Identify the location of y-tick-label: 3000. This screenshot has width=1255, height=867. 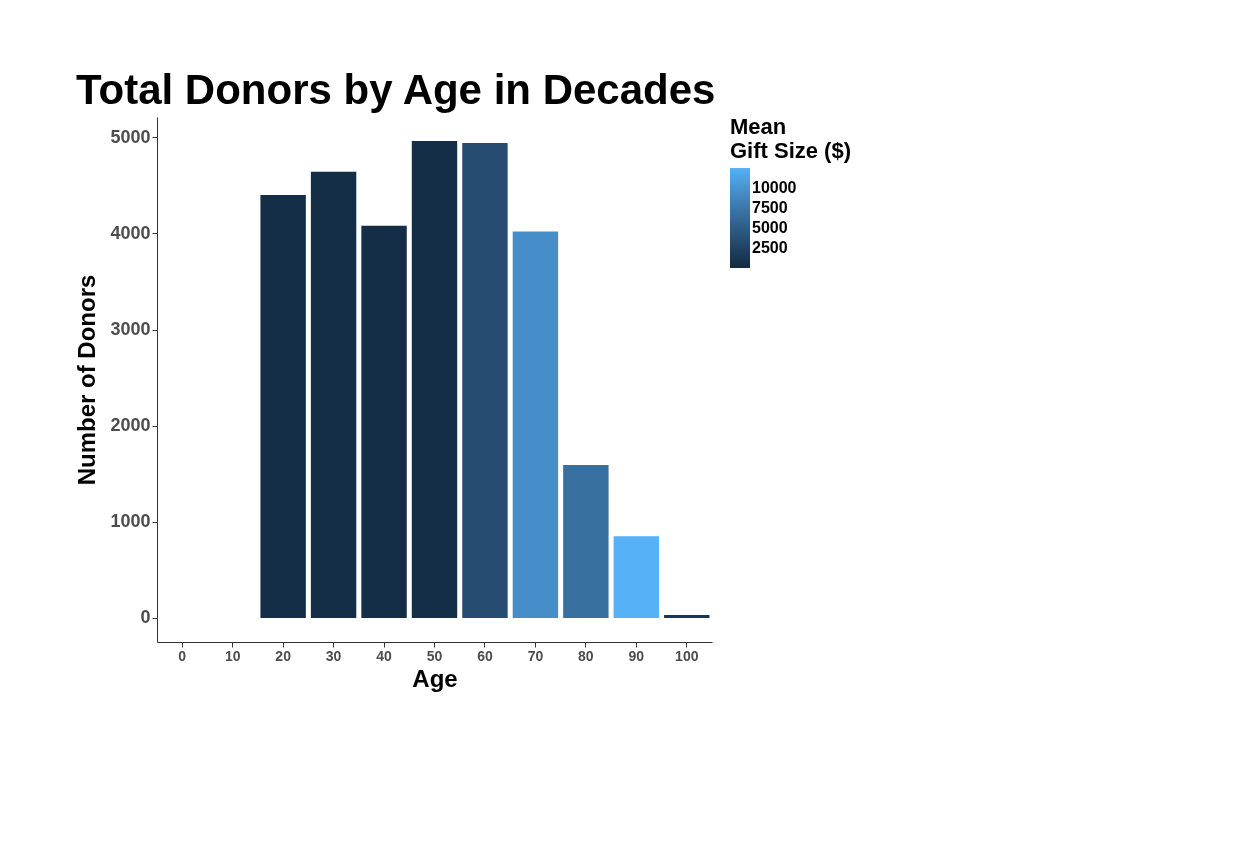
(130, 329).